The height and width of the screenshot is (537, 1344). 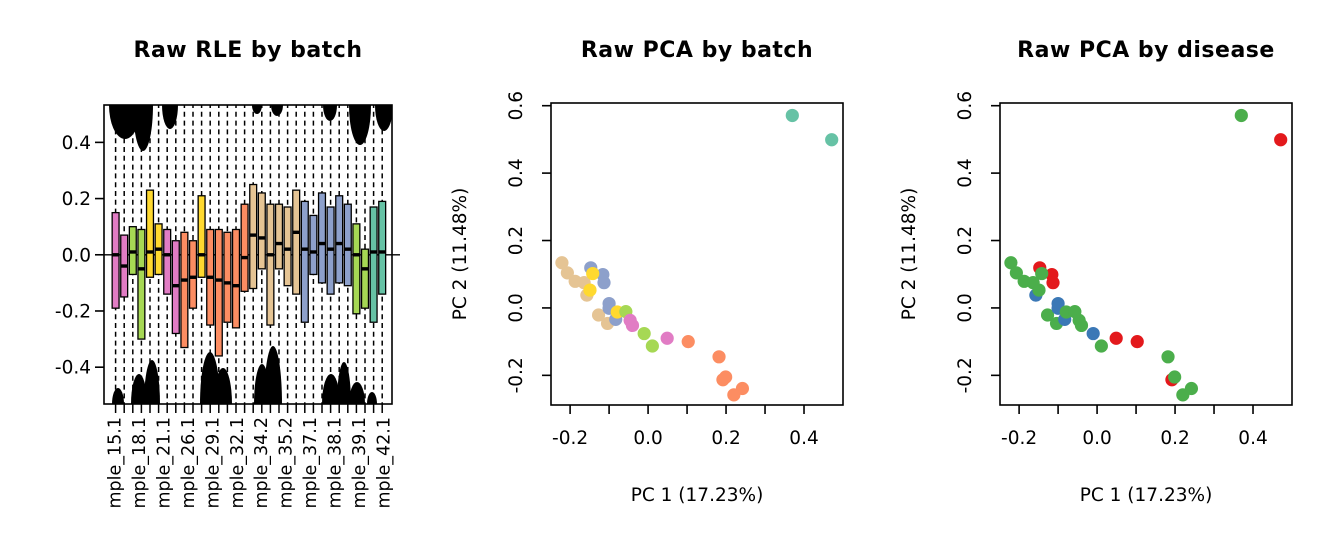 What do you see at coordinates (570, 438) in the screenshot?
I see `x-tick-label: -0.2` at bounding box center [570, 438].